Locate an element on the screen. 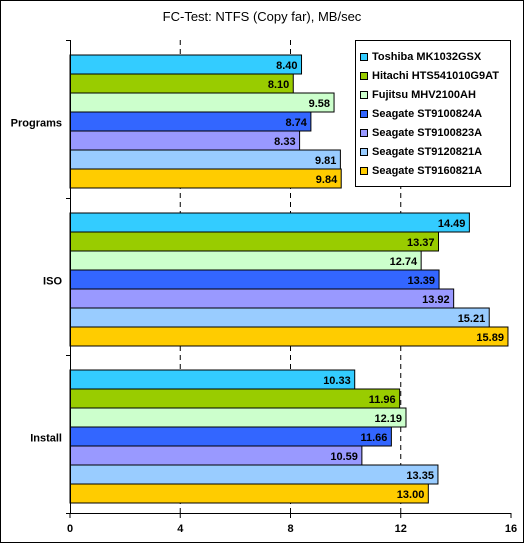  data-label: 9.81 is located at coordinates (325, 161).